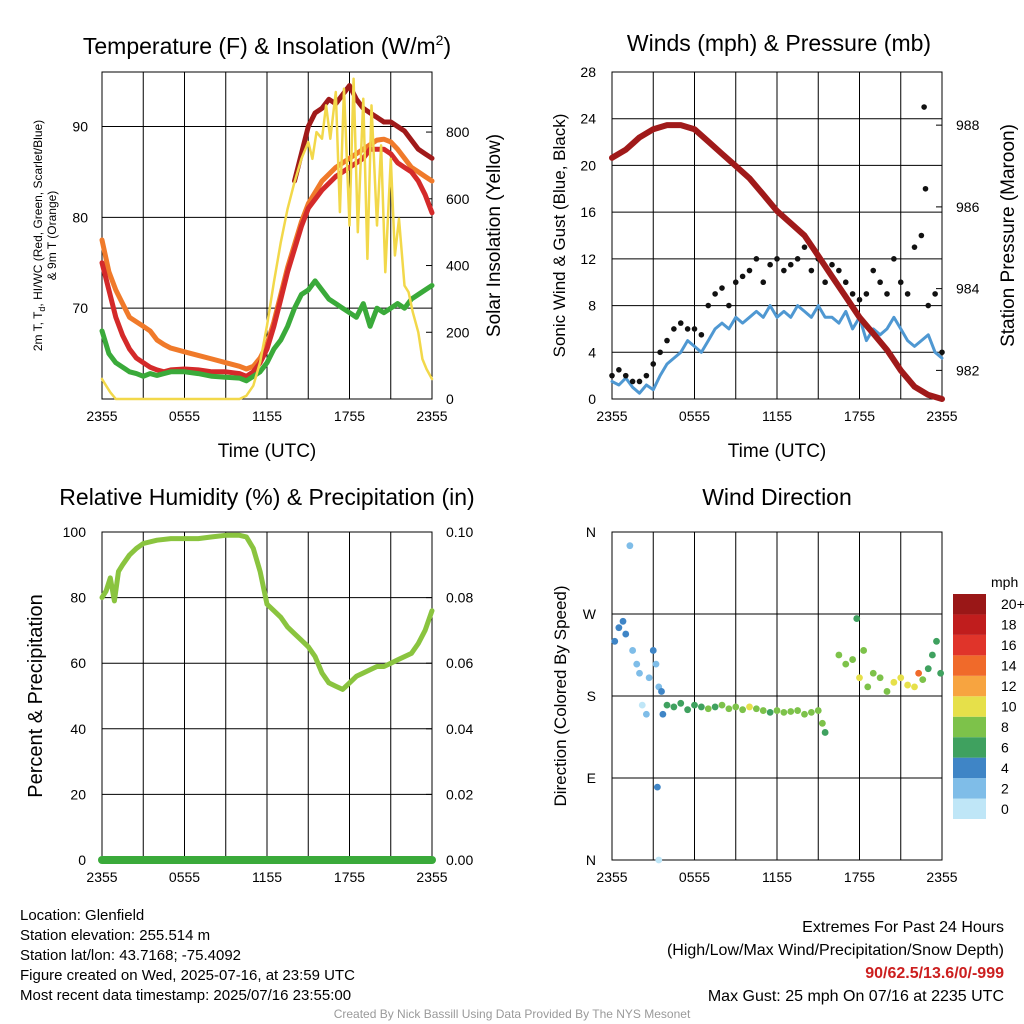 The image size is (1024, 1024). What do you see at coordinates (968, 125) in the screenshot?
I see `y2-tick-label: 988` at bounding box center [968, 125].